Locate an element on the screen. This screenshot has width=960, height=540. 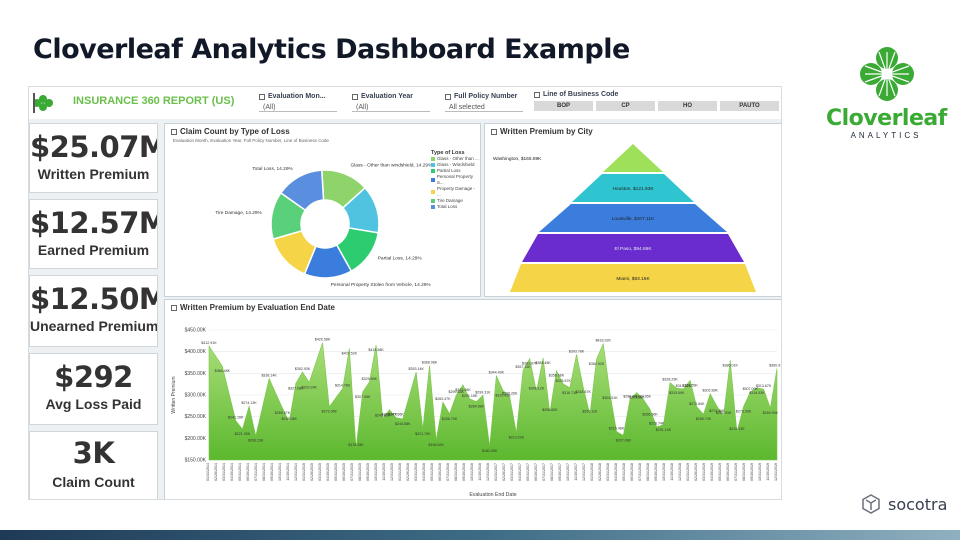
data-label: $314.02K is located at coordinates (684, 386).